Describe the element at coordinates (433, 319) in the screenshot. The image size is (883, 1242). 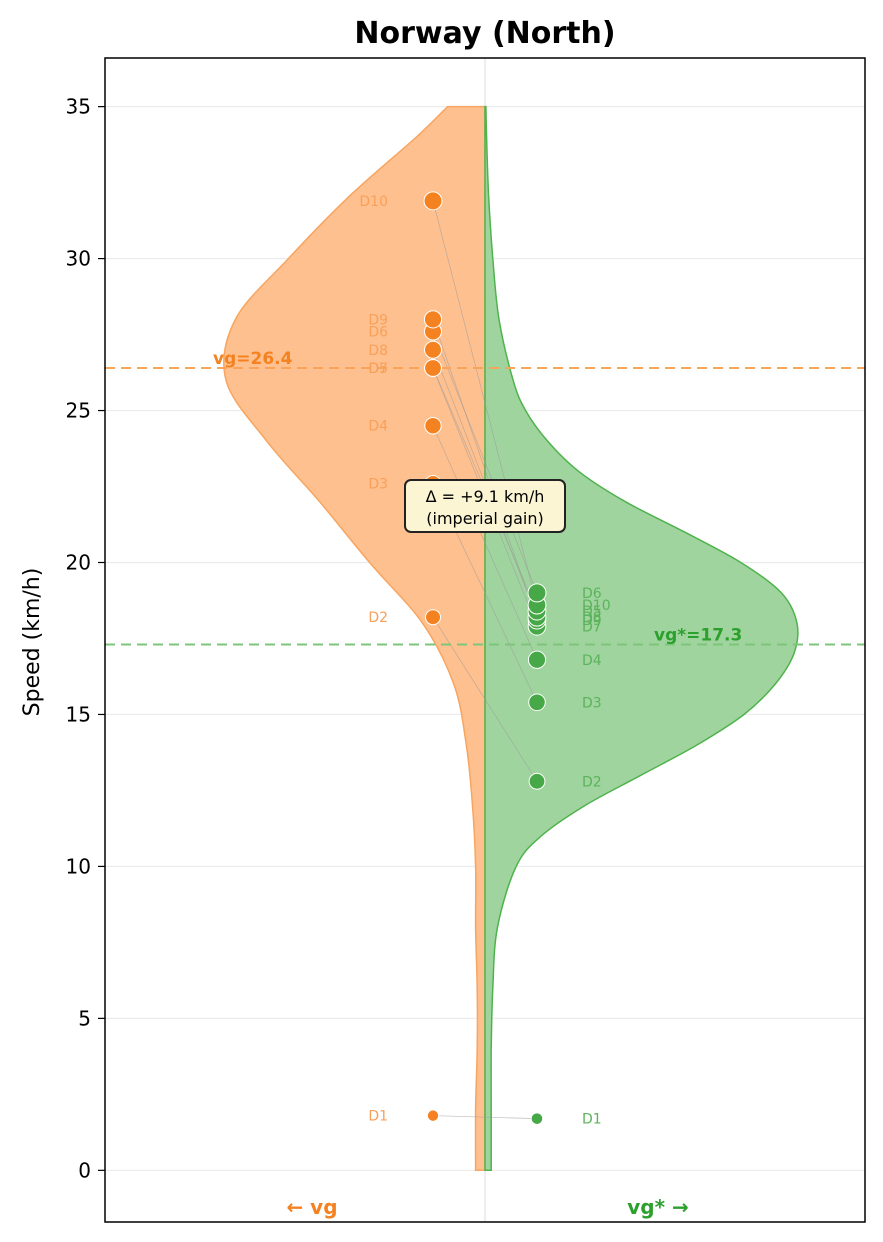
I see `vg-point-D9` at that location.